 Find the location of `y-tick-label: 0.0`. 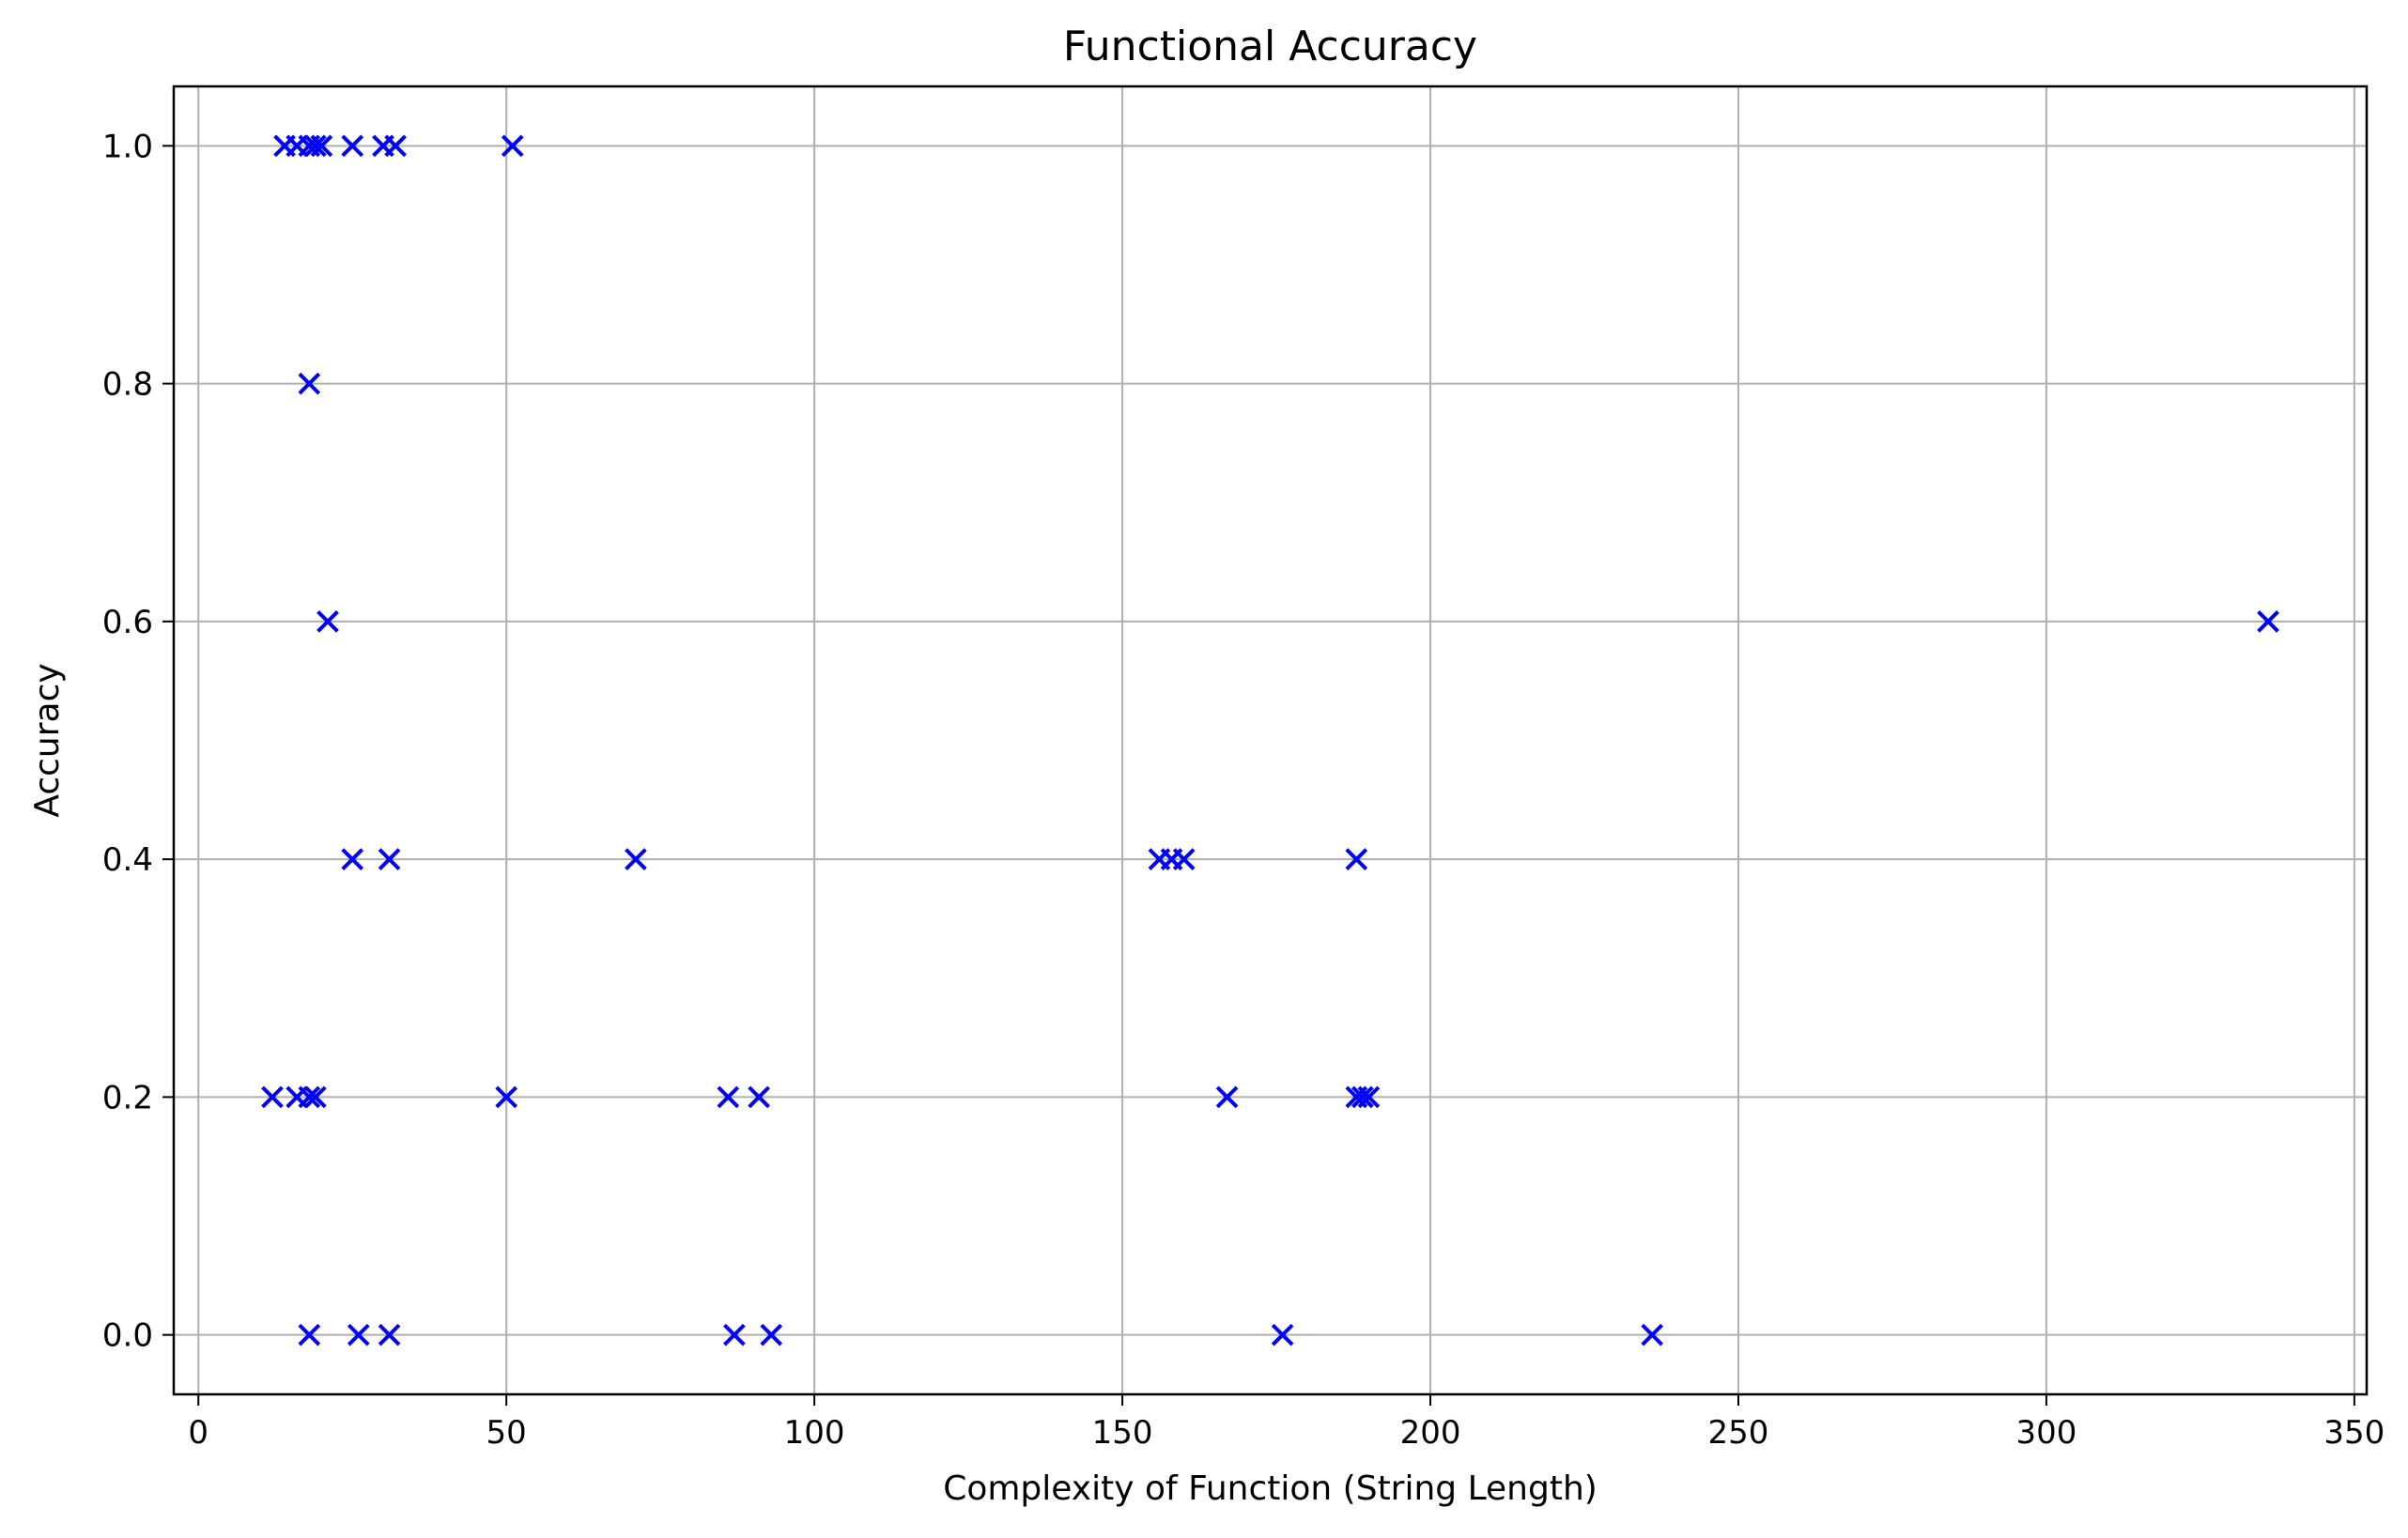

y-tick-label: 0.0 is located at coordinates (127, 1336).